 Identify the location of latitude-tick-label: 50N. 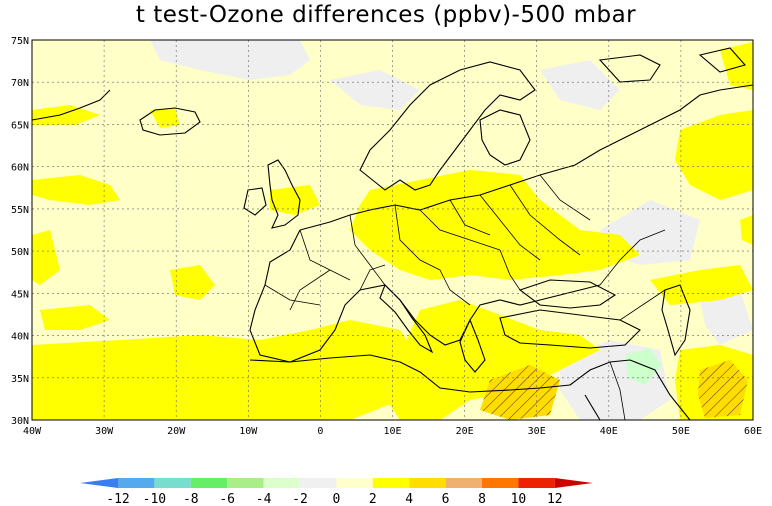
(20, 252).